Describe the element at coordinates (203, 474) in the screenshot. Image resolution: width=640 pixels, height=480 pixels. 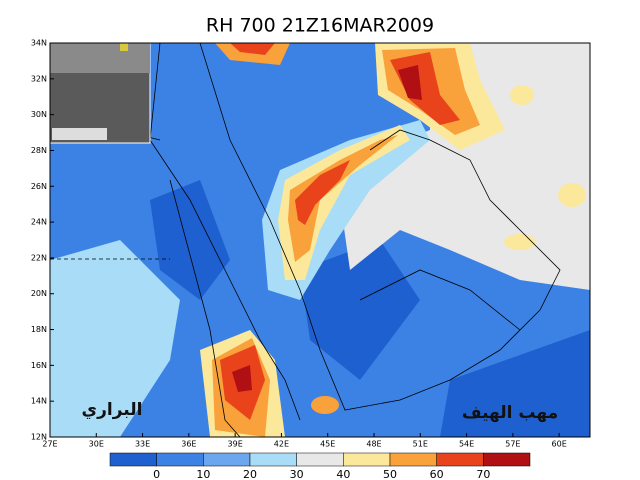
I see `colorbar-label: 10` at that location.